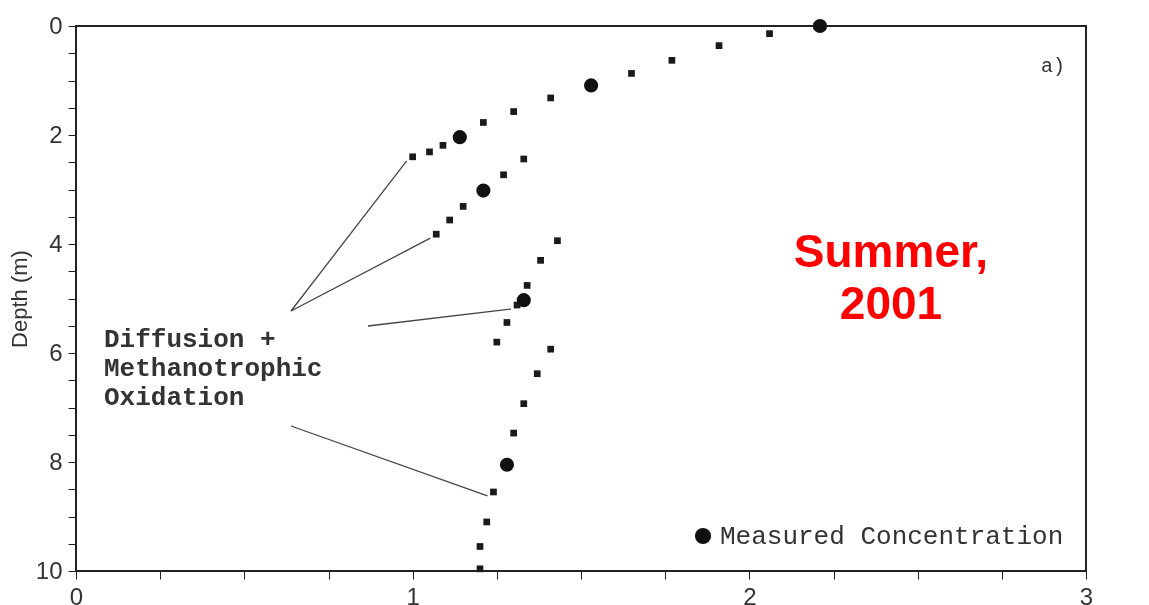  Describe the element at coordinates (56, 352) in the screenshot. I see `y-tick-label: 6` at that location.